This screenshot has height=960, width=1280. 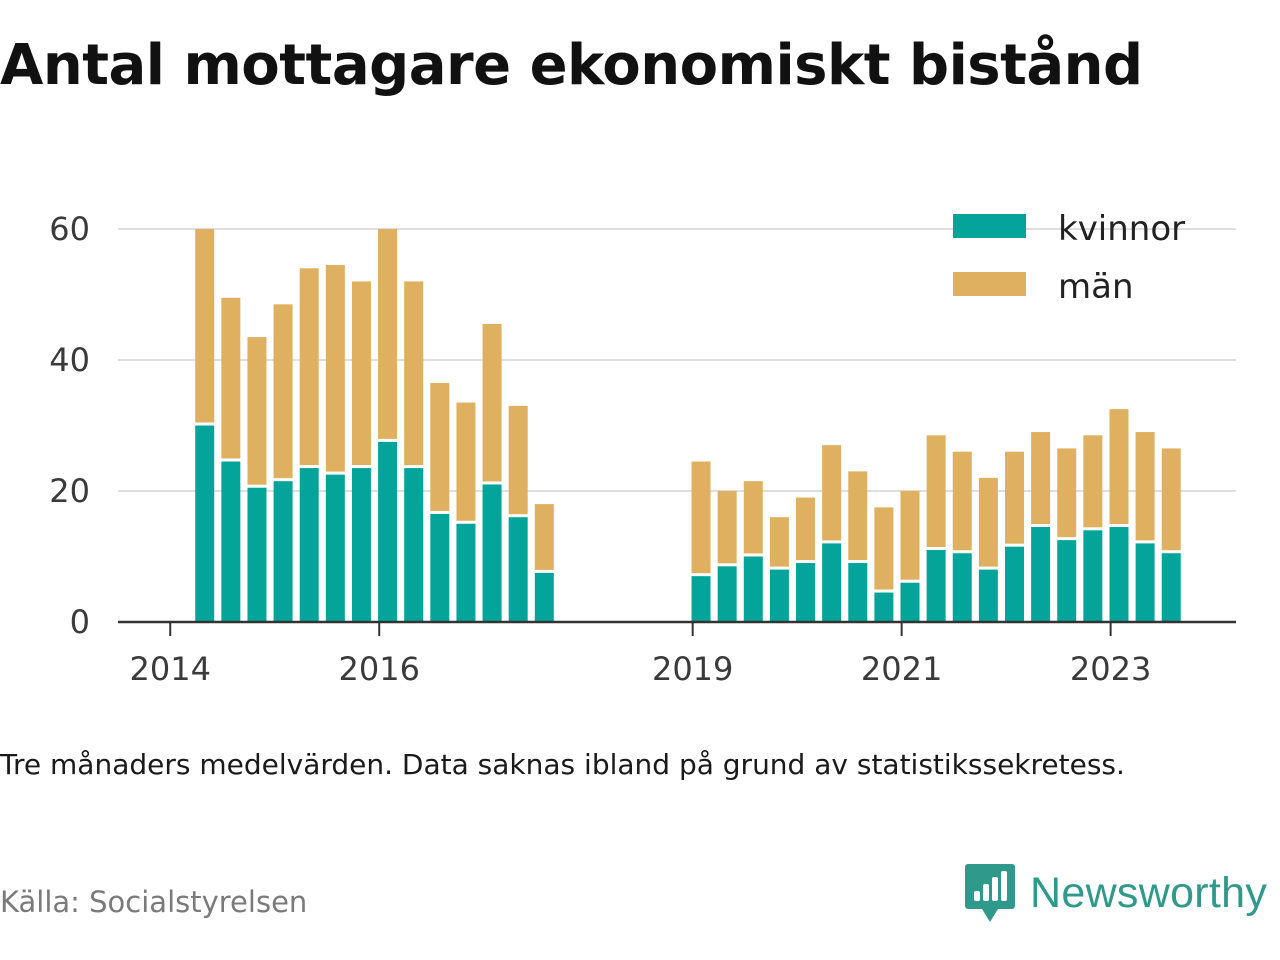 What do you see at coordinates (901, 669) in the screenshot?
I see `x-tick-label: 2021` at bounding box center [901, 669].